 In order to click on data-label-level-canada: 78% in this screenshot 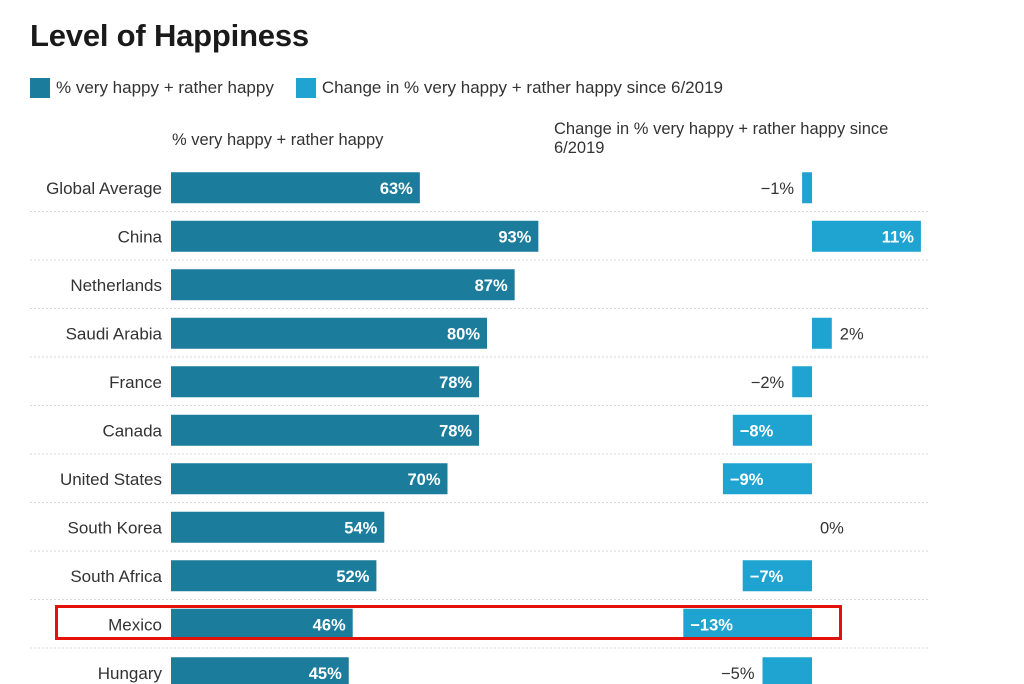, I will do `click(455, 431)`.